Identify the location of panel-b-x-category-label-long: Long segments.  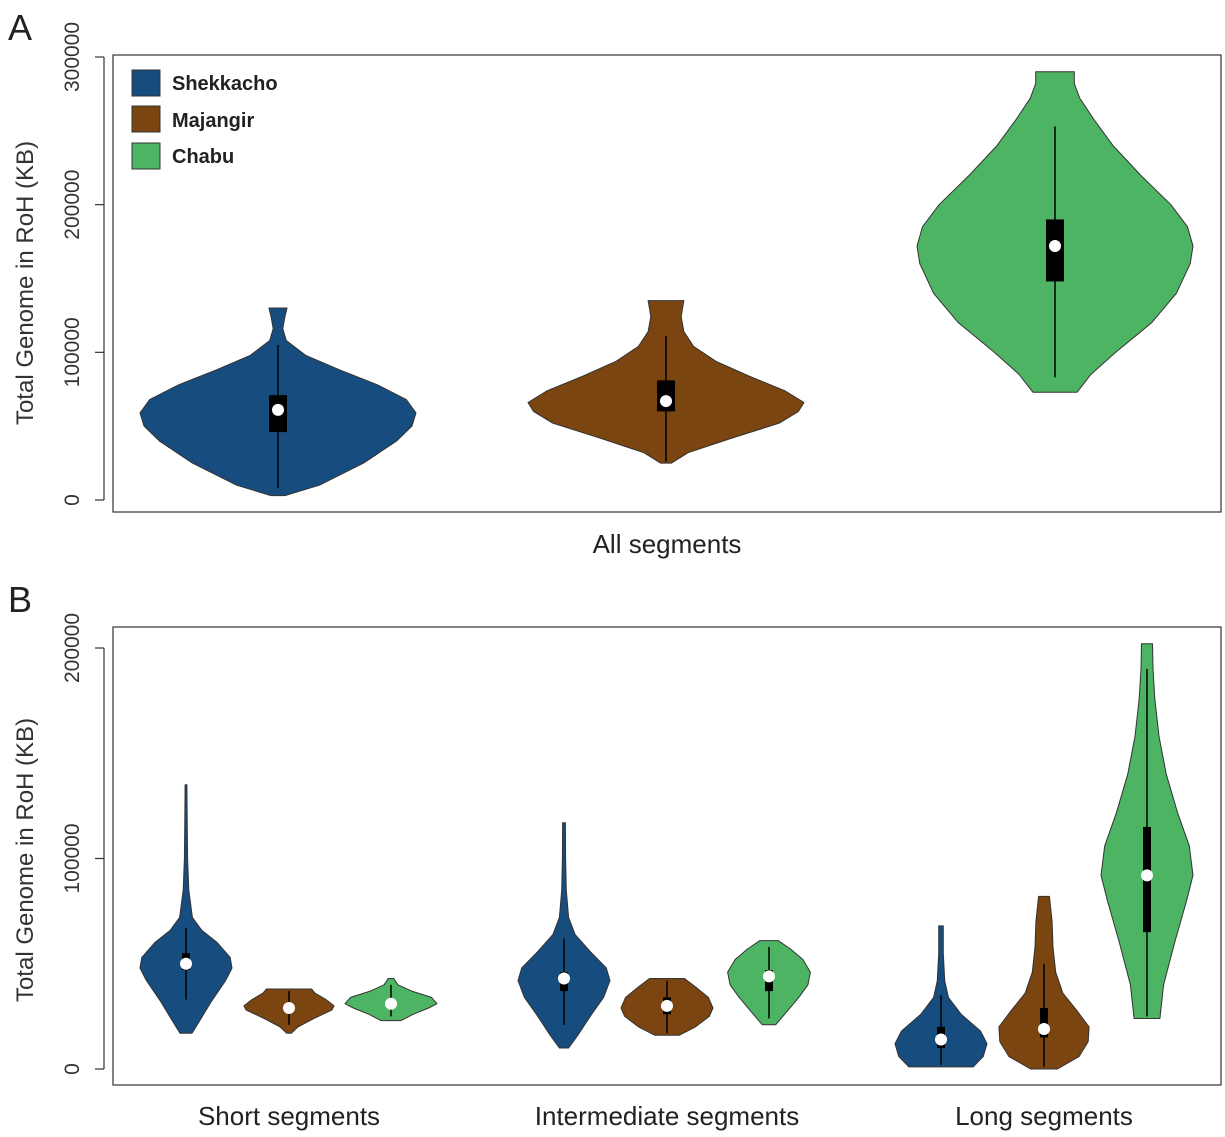
(1044, 1116).